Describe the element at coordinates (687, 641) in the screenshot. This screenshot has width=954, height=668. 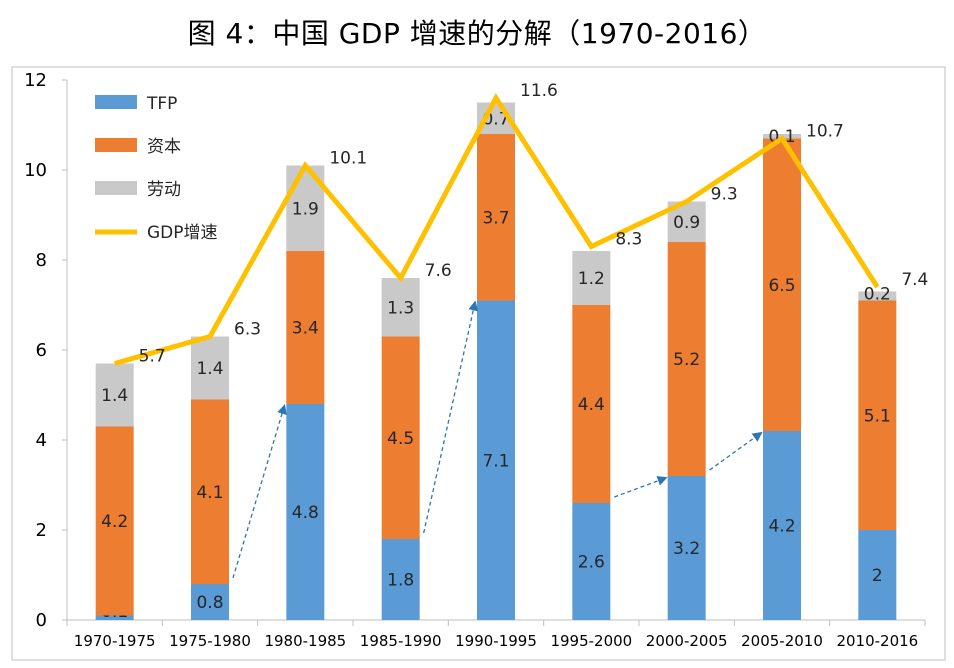
I see `x-tick-label: 2000-2005` at that location.